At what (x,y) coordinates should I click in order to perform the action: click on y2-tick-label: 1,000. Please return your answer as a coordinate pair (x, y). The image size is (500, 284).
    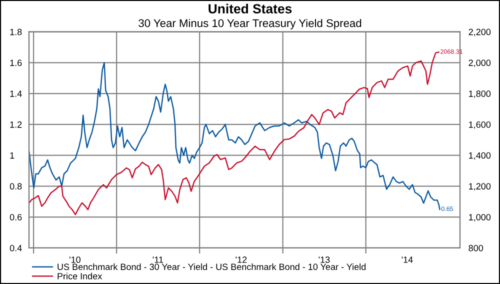
    Looking at the image, I should click on (480, 218).